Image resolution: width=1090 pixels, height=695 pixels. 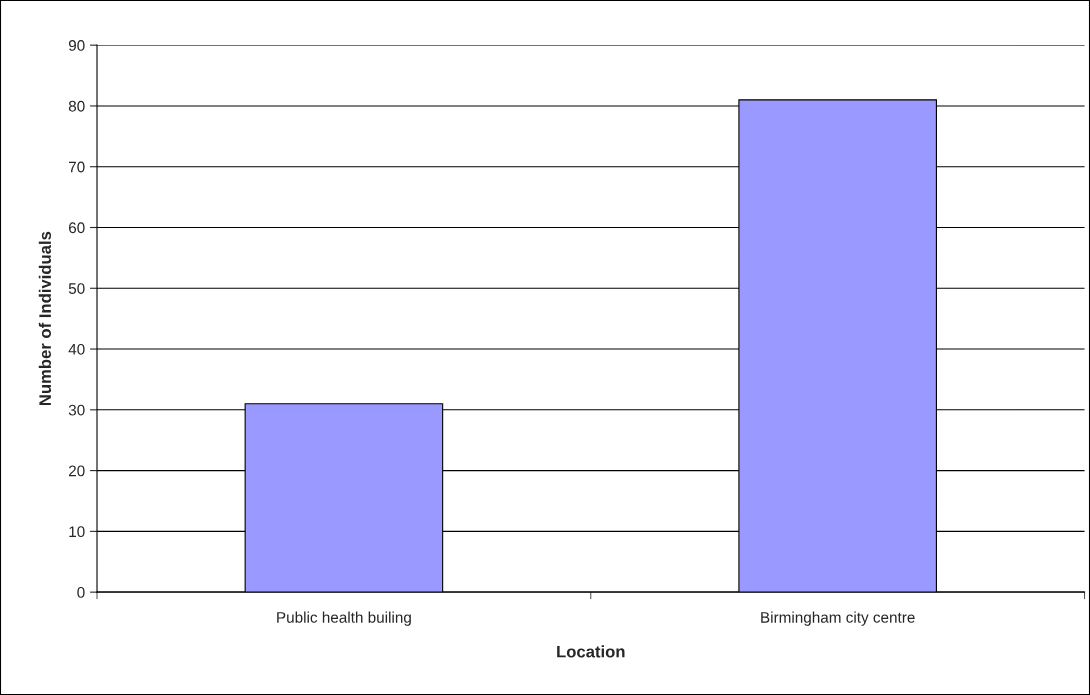 What do you see at coordinates (591, 651) in the screenshot?
I see `x-axis-title: Location` at bounding box center [591, 651].